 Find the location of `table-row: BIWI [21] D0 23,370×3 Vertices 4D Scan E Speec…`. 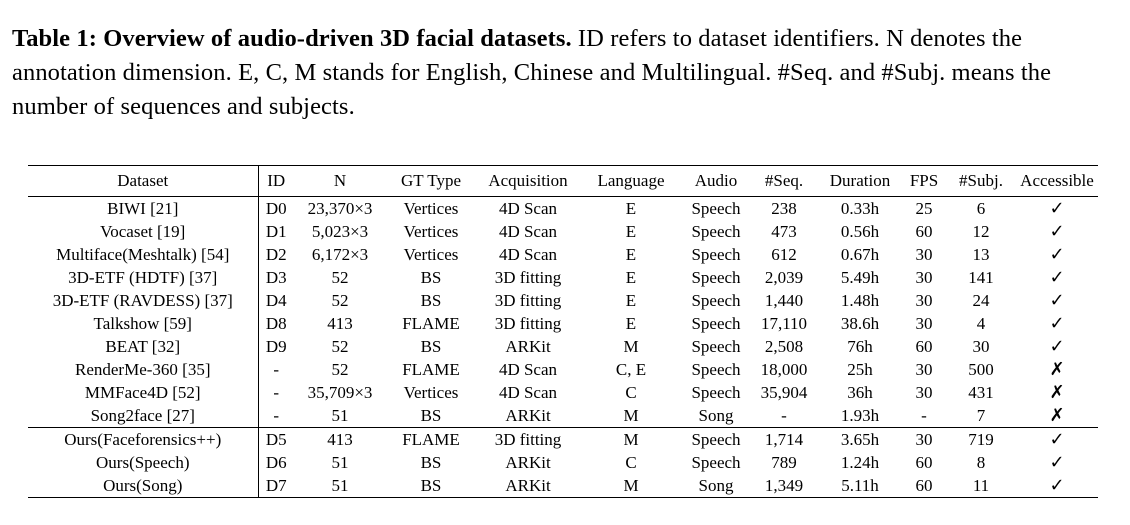

table-row: BIWI [21] D0 23,370×3 Vertices 4D Scan E Speec… is located at coordinates (563, 208).